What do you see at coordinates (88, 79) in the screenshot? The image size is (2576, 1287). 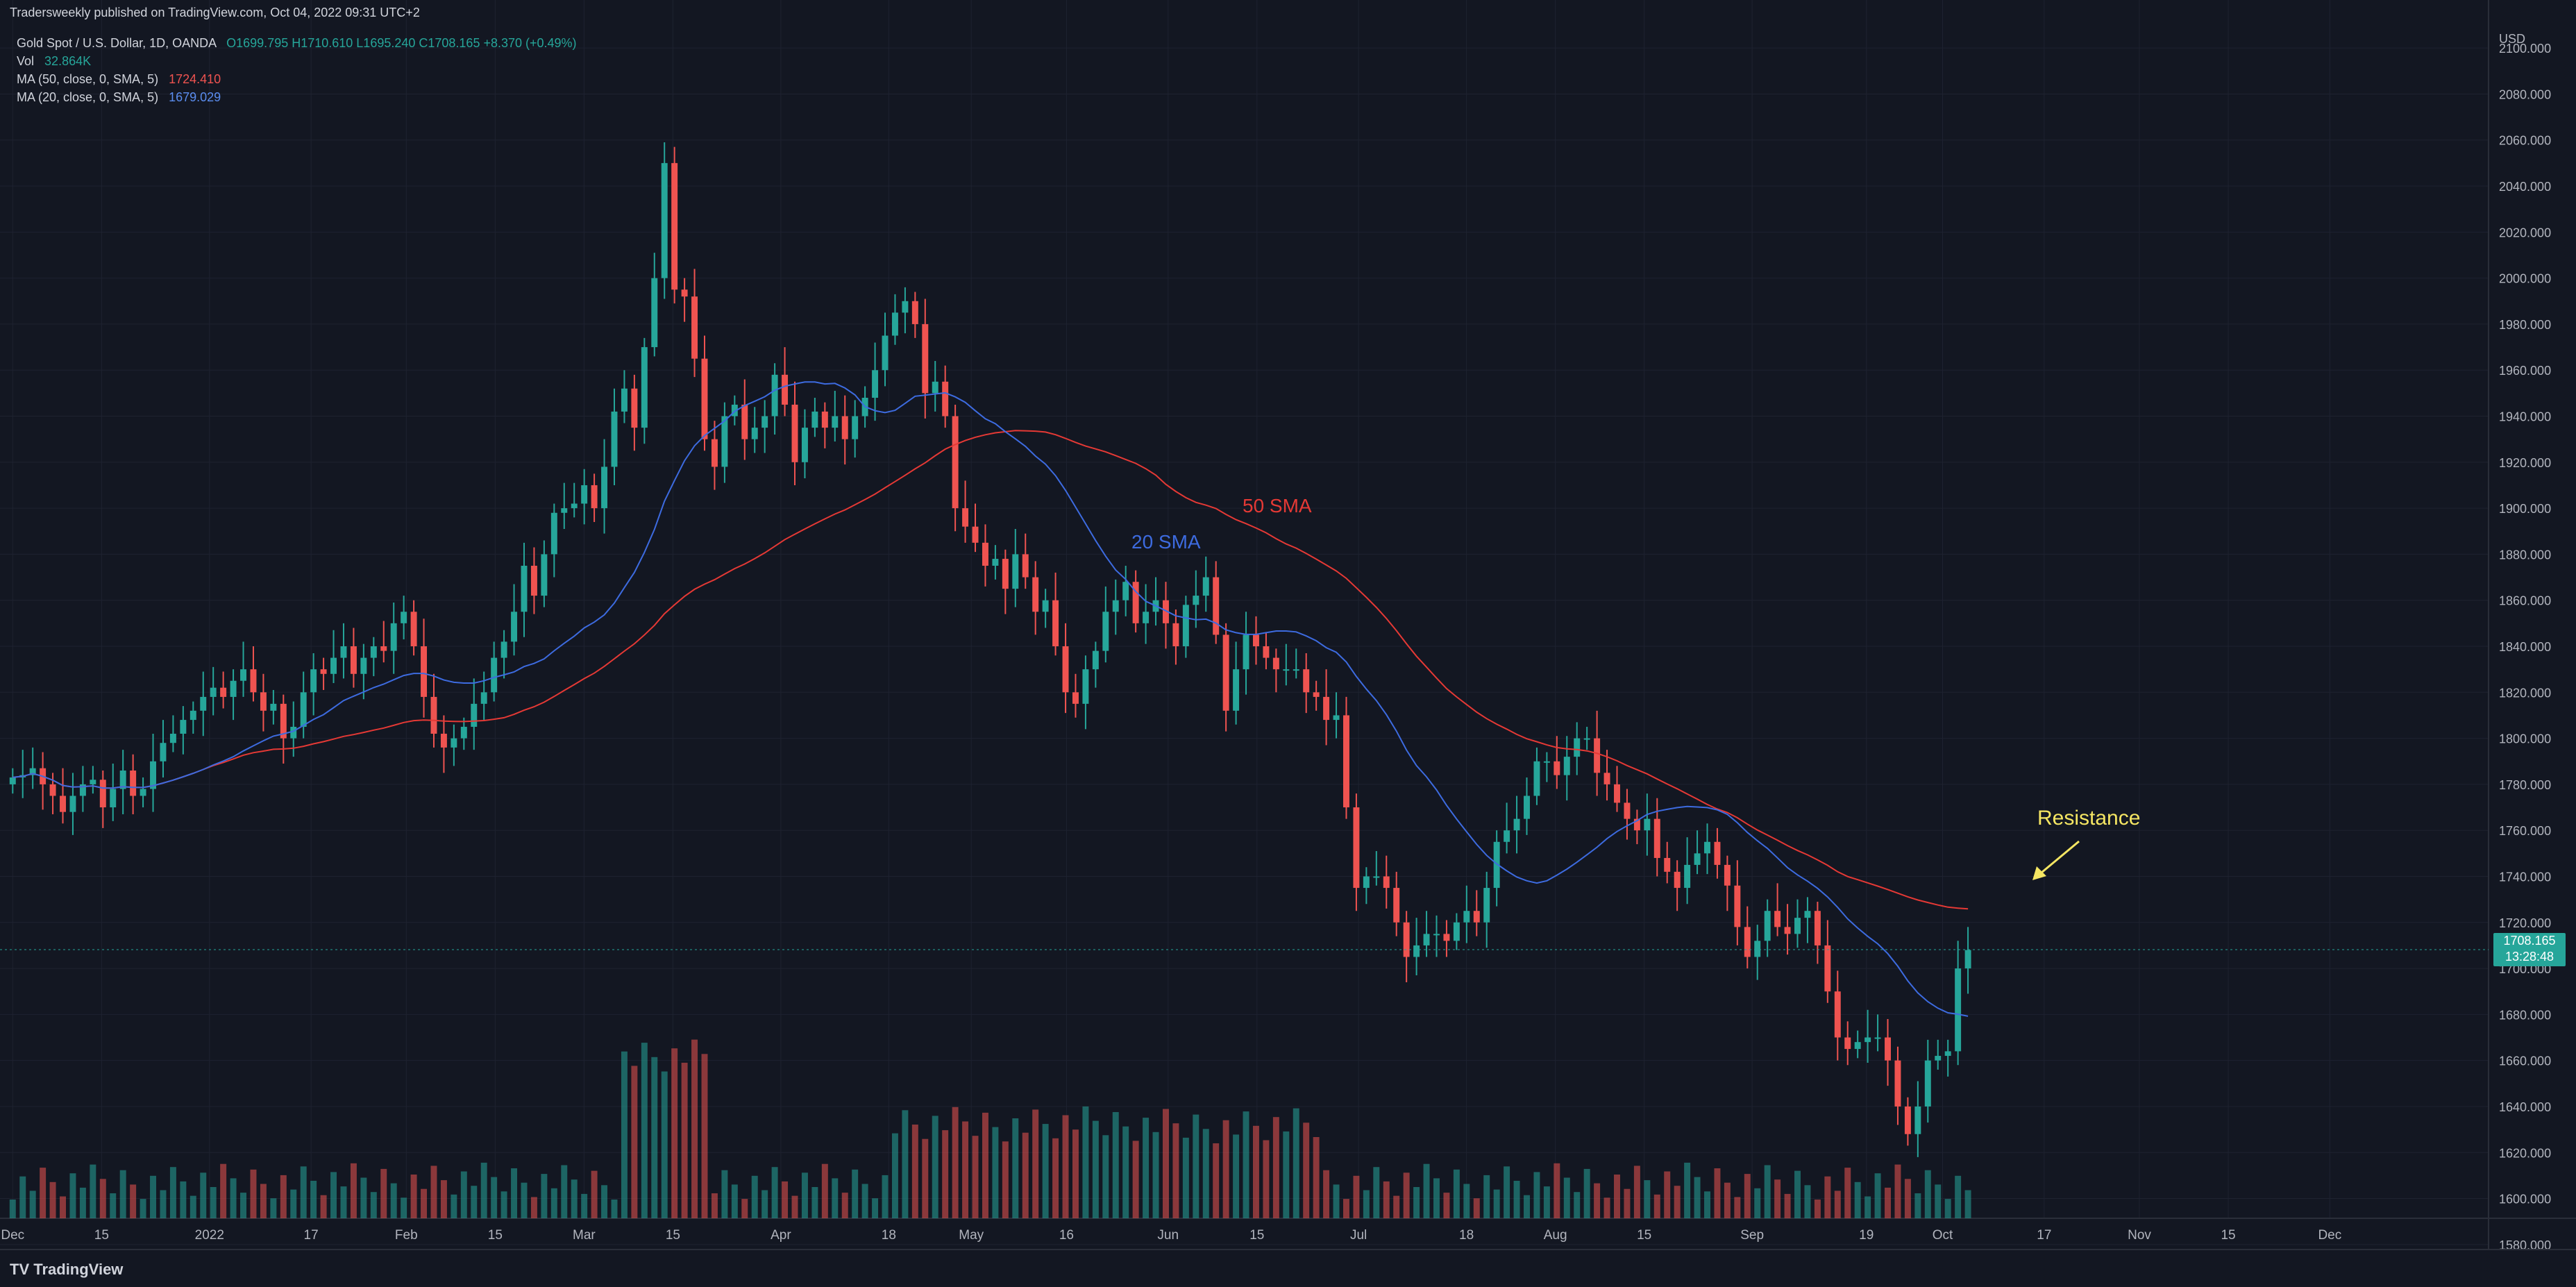 I see `ma50-label: MA (50, close, 0, SMA, 5)` at bounding box center [88, 79].